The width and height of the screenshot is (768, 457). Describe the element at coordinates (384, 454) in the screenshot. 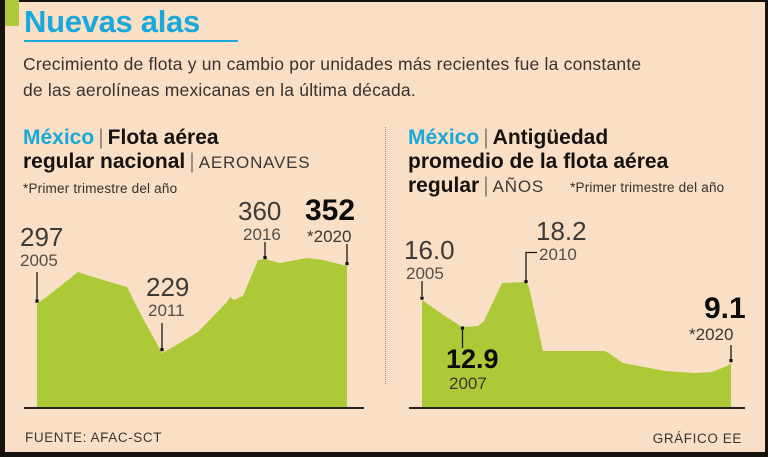

I see `frame-border-bottom` at that location.